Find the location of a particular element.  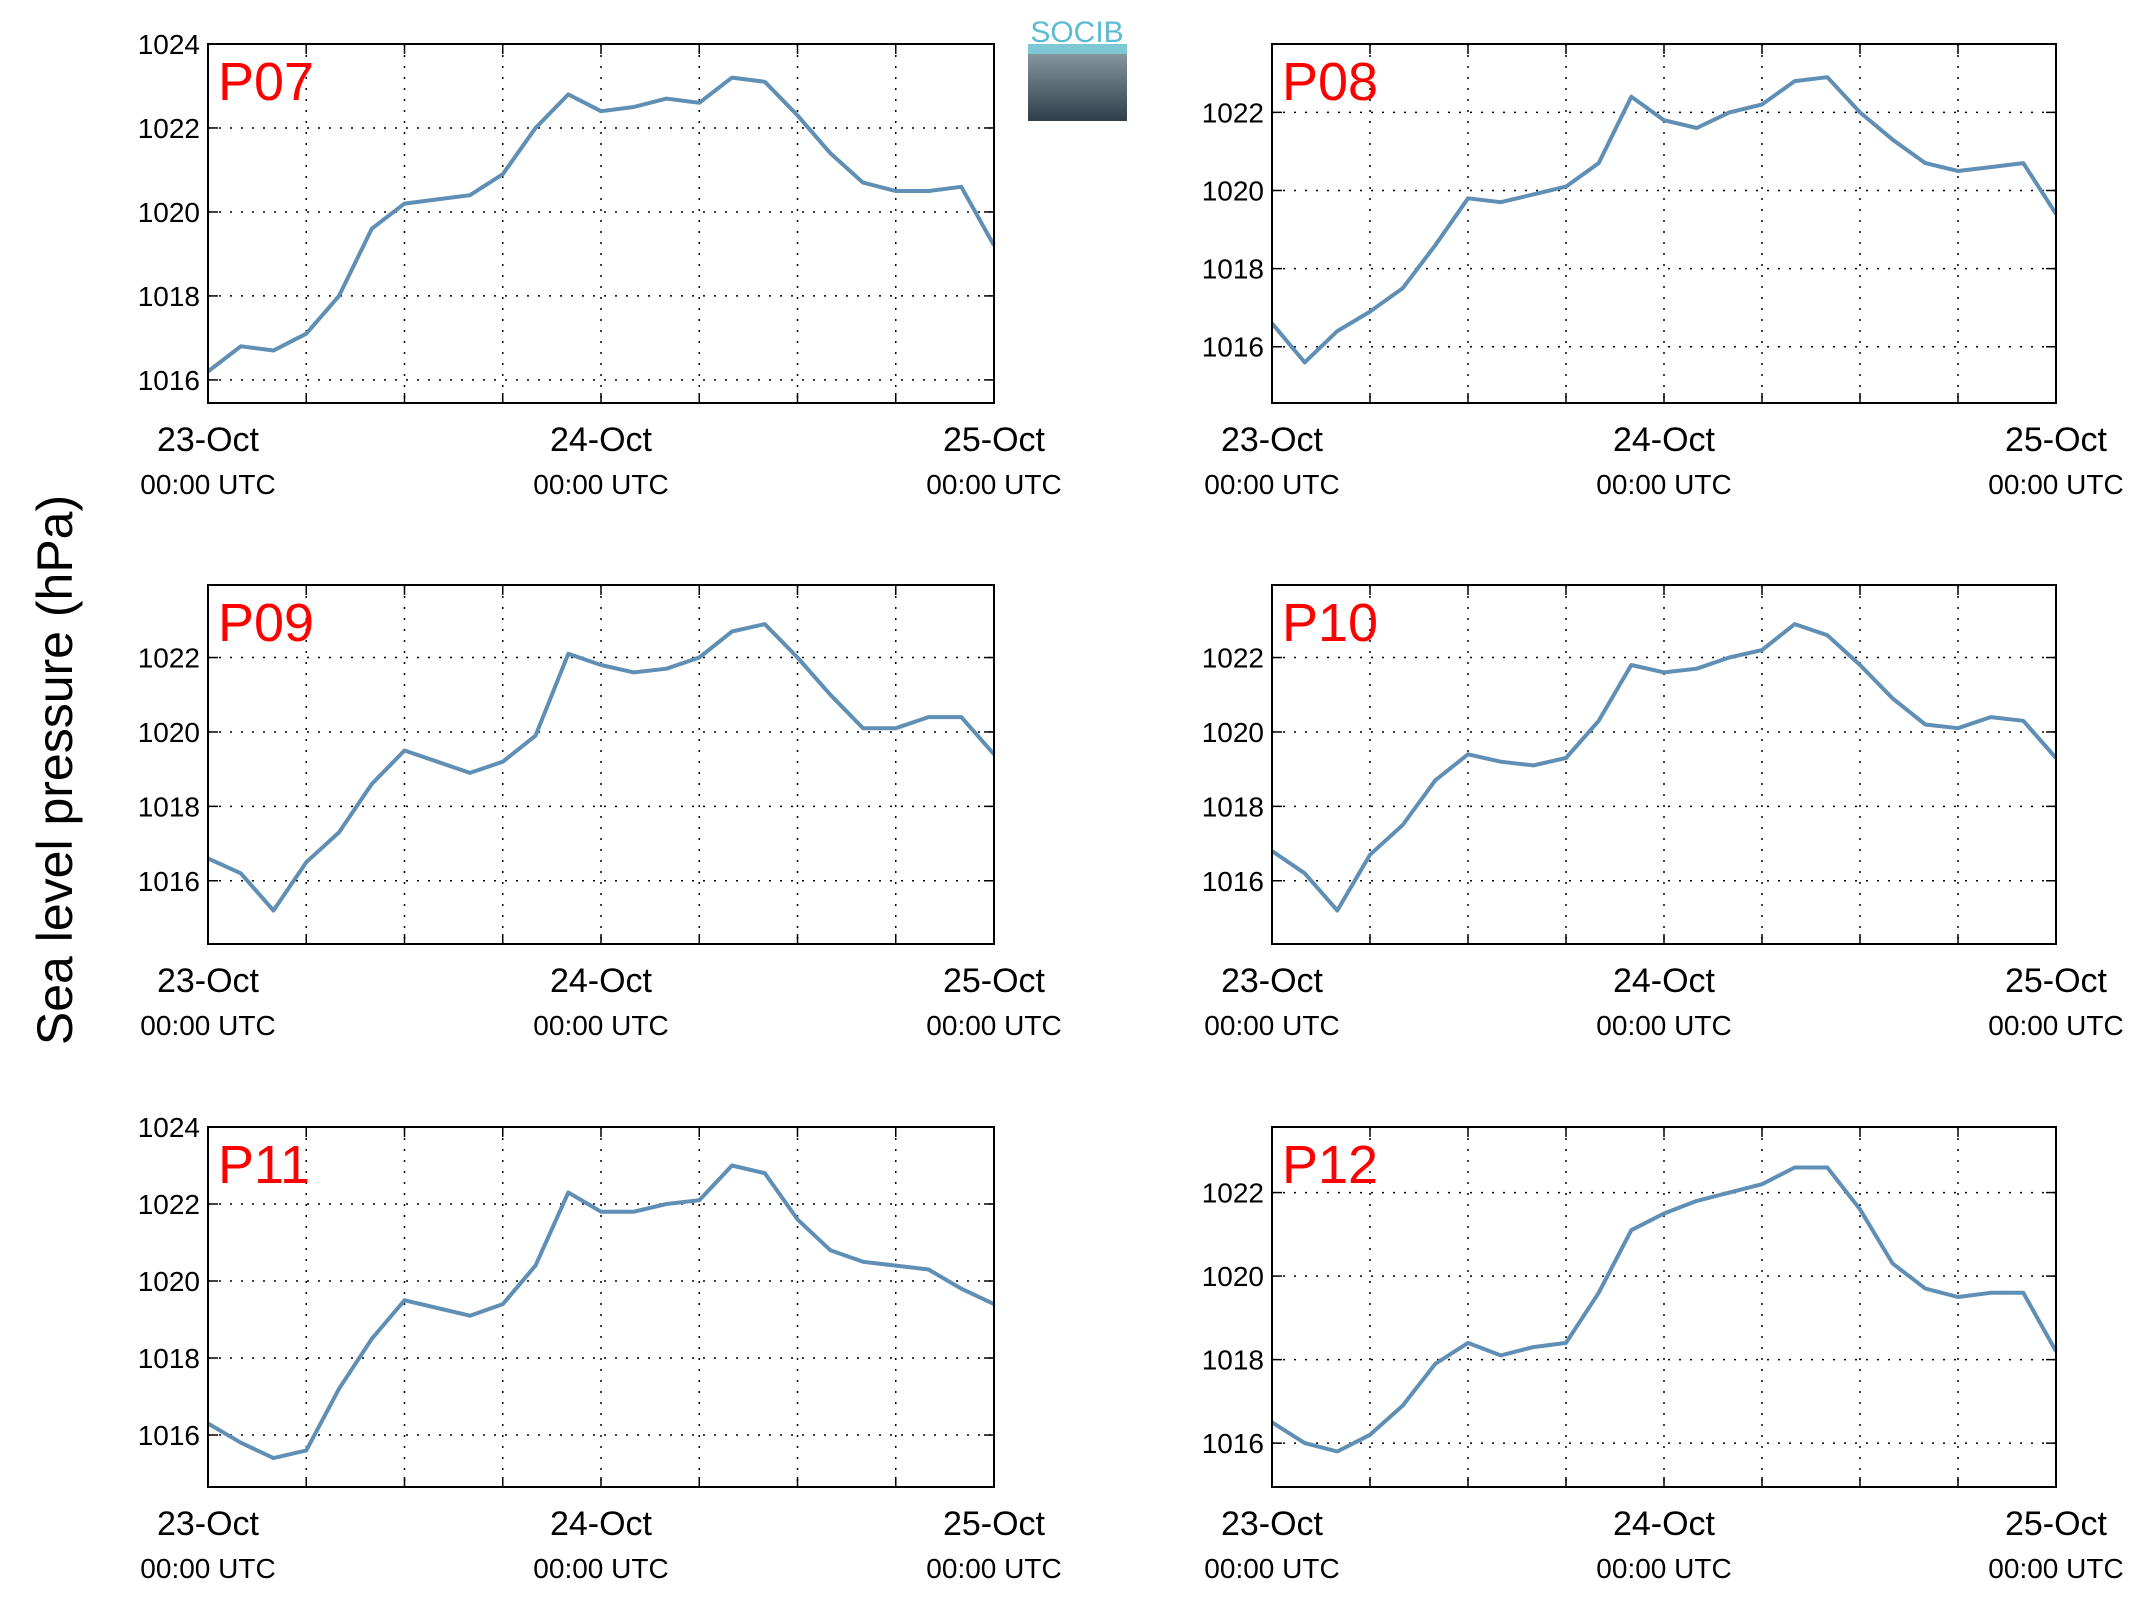

panel-title: P09 is located at coordinates (266, 623).